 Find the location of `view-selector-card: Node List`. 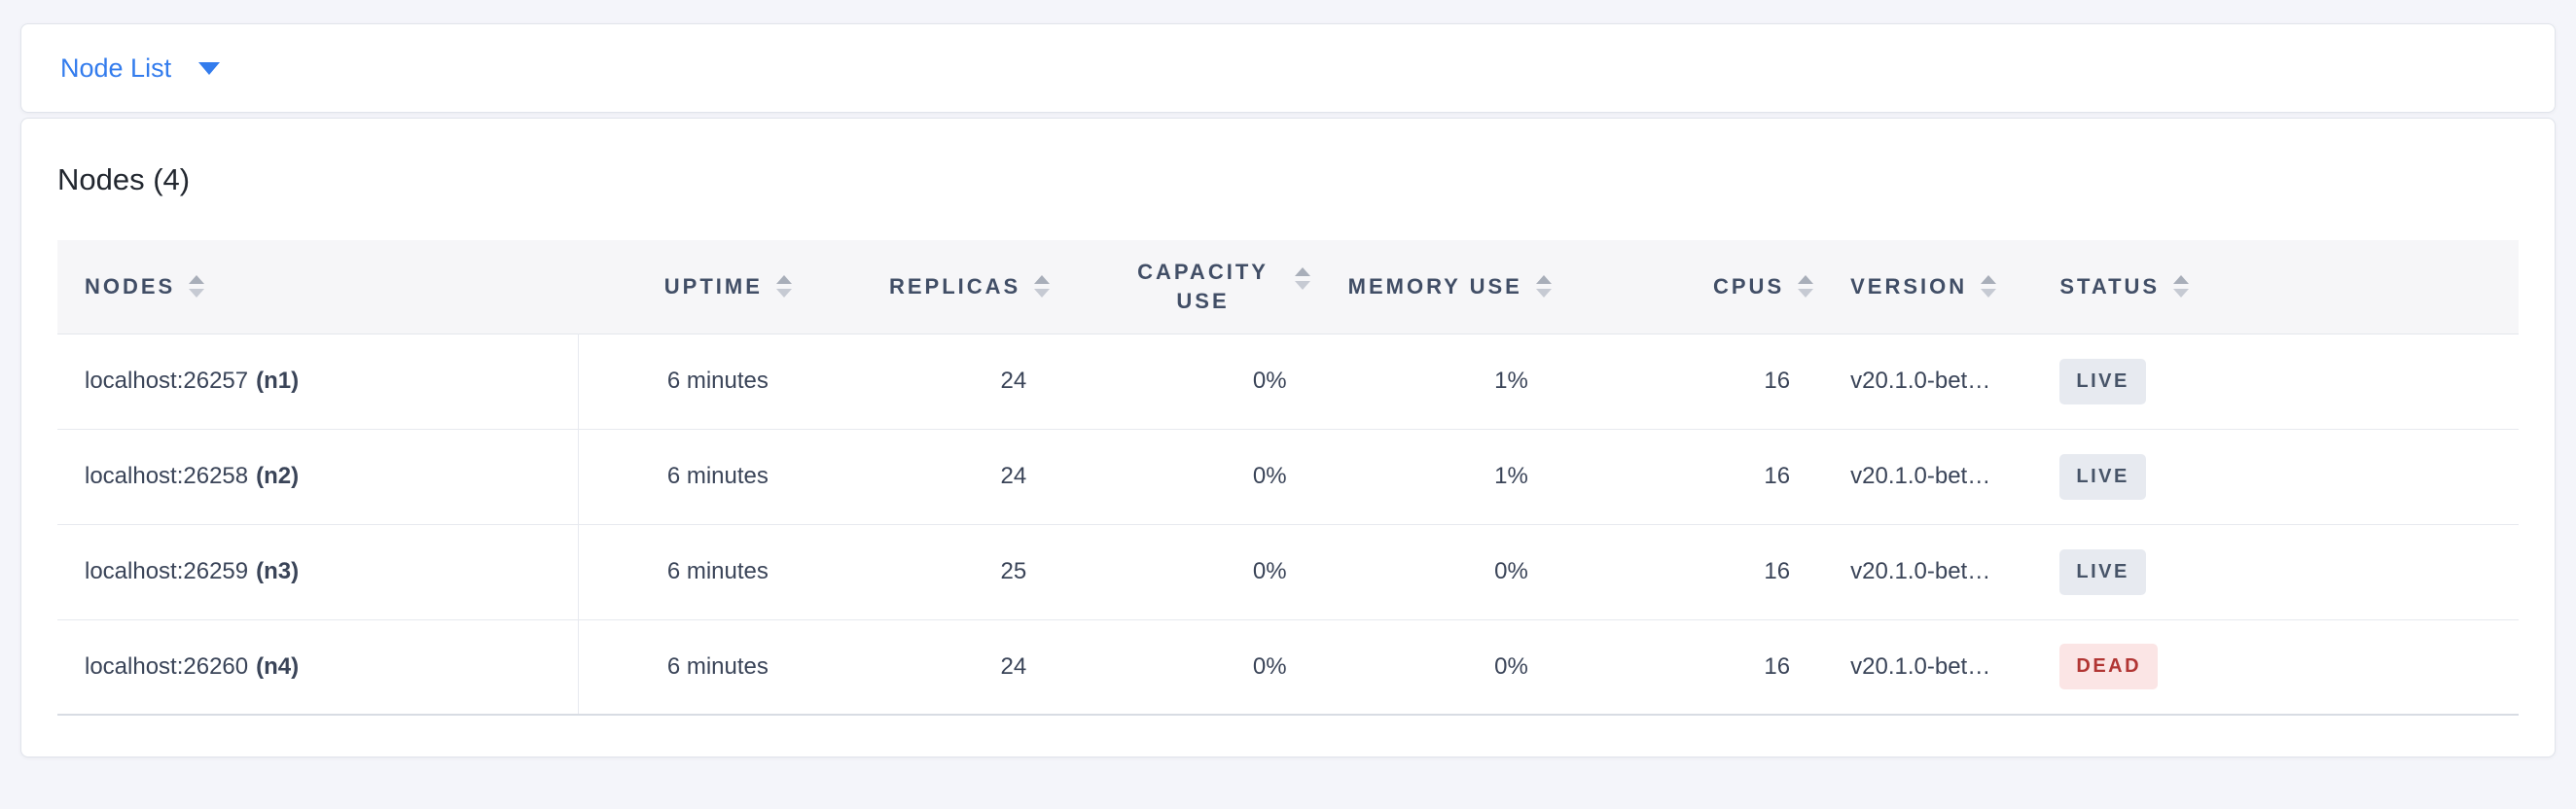

view-selector-card: Node List is located at coordinates (1288, 68).